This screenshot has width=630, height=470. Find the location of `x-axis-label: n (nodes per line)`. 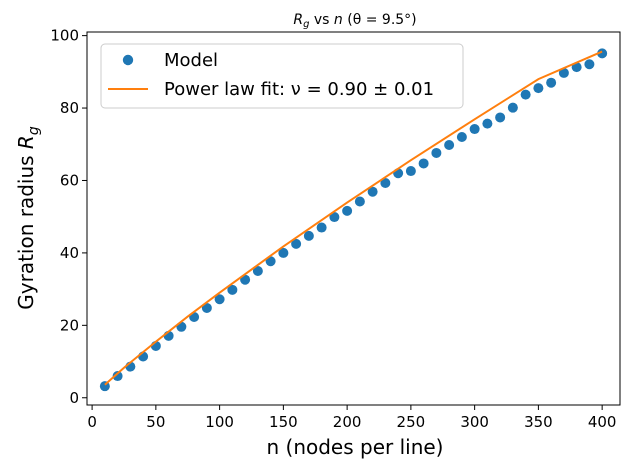

x-axis-label: n (nodes per line) is located at coordinates (354, 447).